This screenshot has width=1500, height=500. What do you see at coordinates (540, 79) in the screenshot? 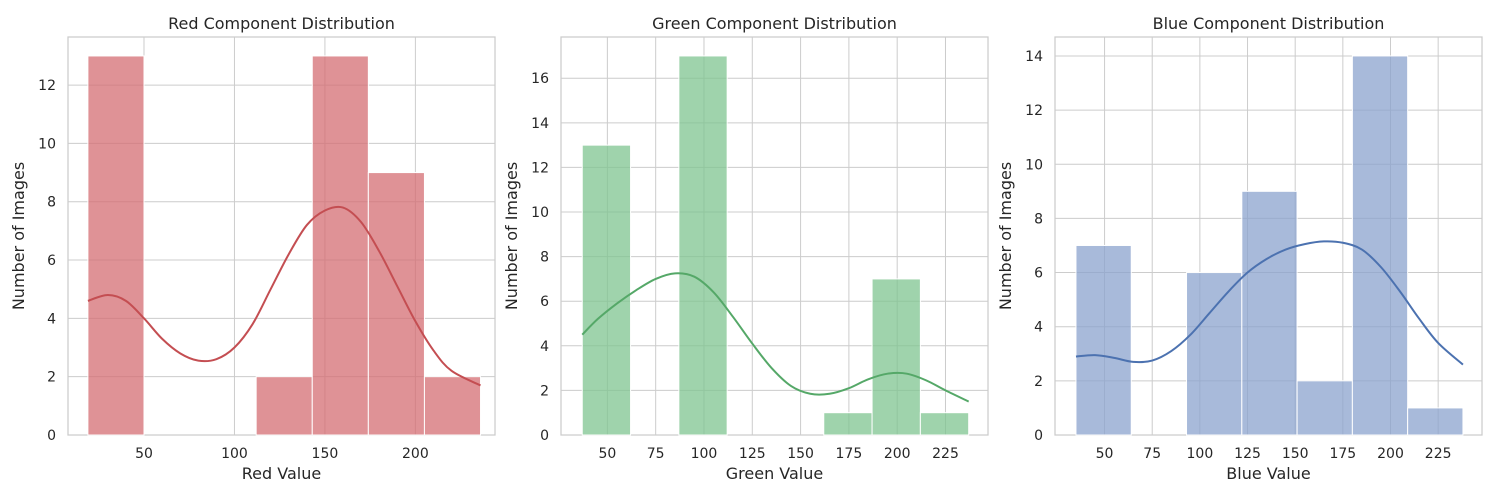
I see `y-tick-label: 16` at bounding box center [540, 79].